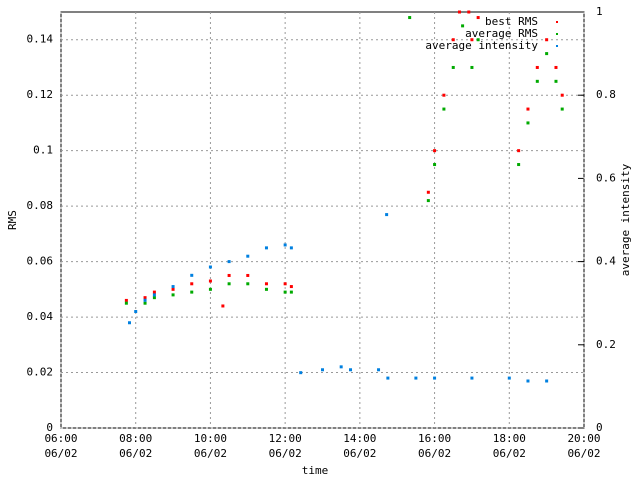 The width and height of the screenshot is (640, 484). I want to click on y2-tick-label: 0.8, so click(606, 94).